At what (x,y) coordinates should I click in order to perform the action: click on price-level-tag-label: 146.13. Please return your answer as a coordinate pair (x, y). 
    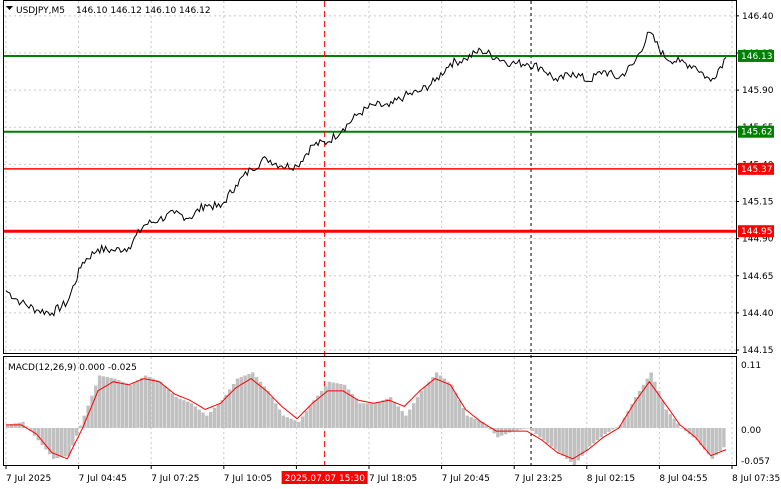
    Looking at the image, I should click on (757, 57).